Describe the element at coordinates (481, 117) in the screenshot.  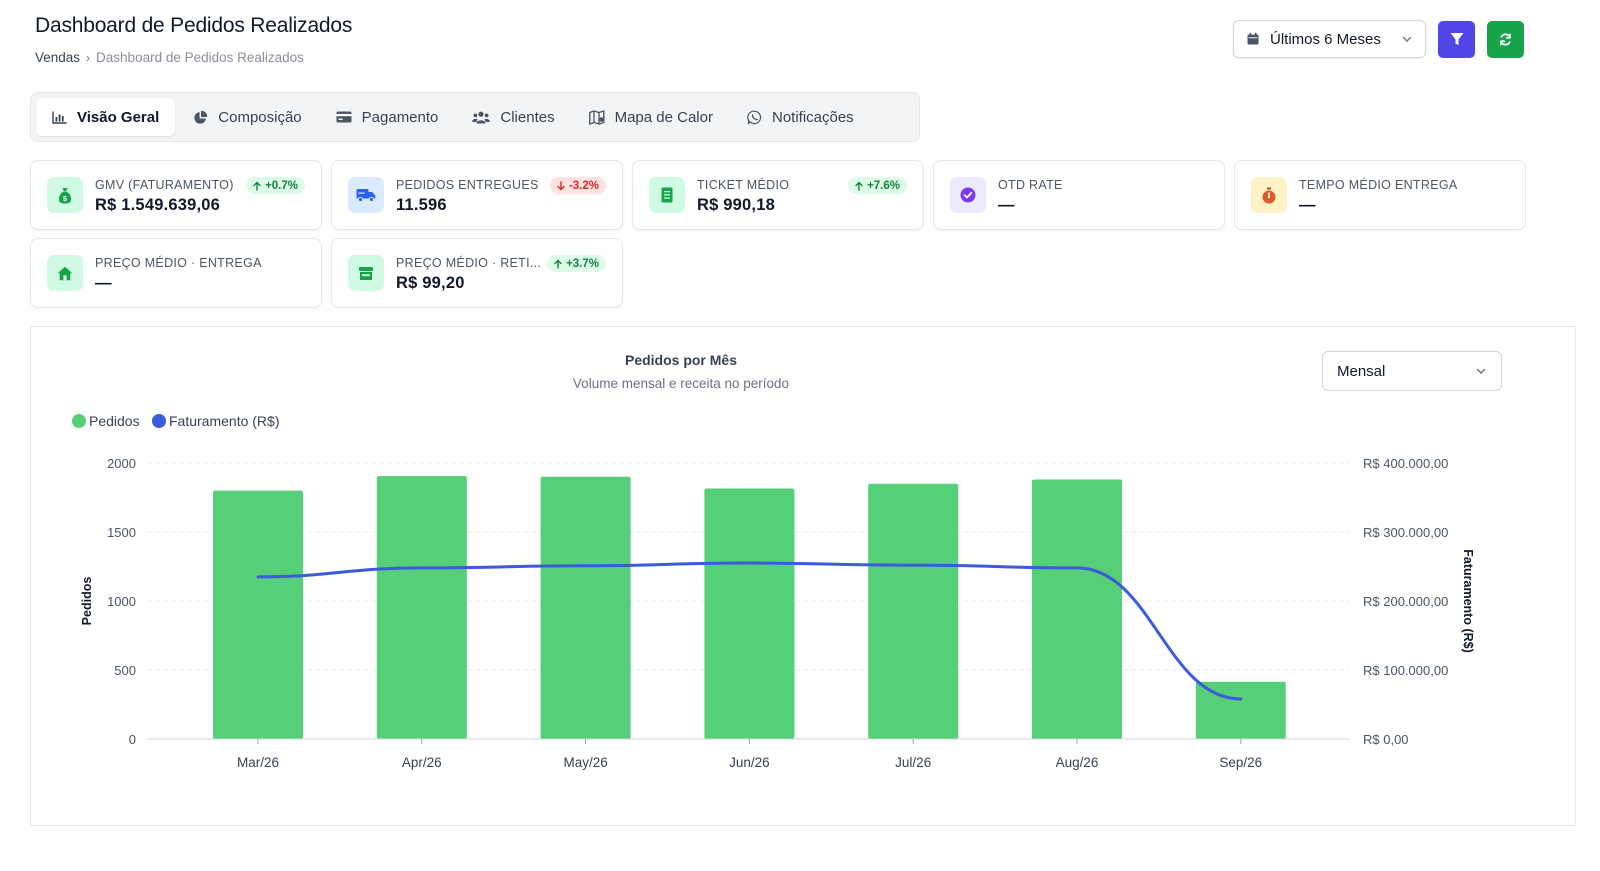
I see `users-icon` at that location.